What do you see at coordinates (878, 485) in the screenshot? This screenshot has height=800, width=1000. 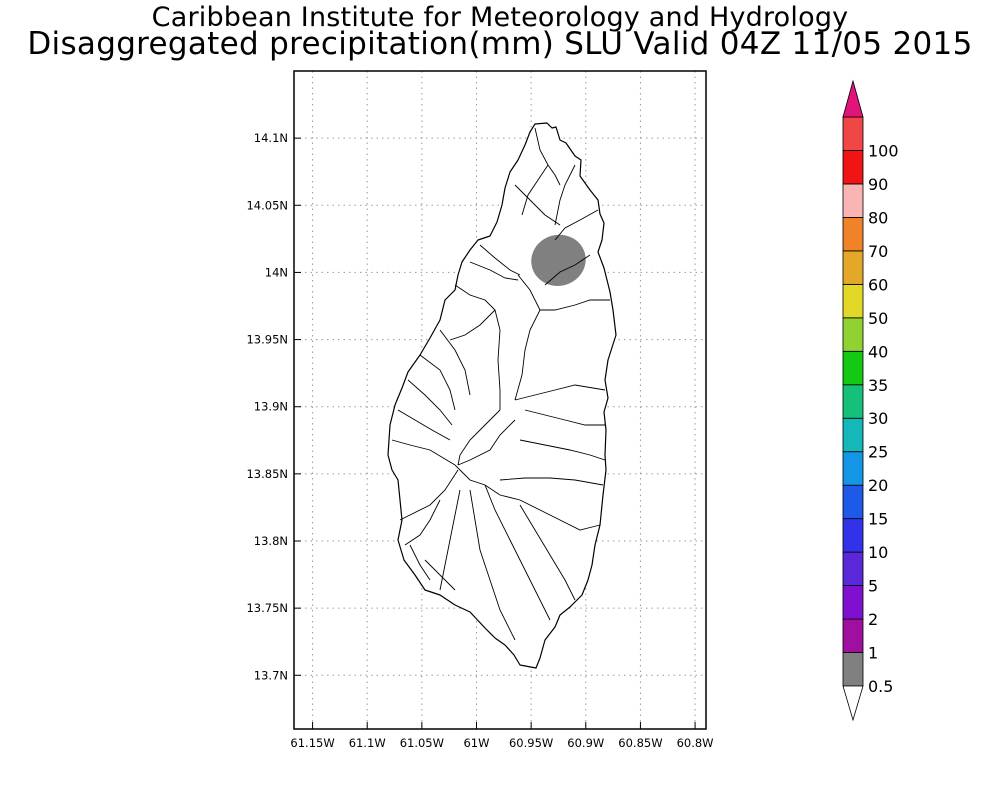 I see `colorbar-label: 20` at bounding box center [878, 485].